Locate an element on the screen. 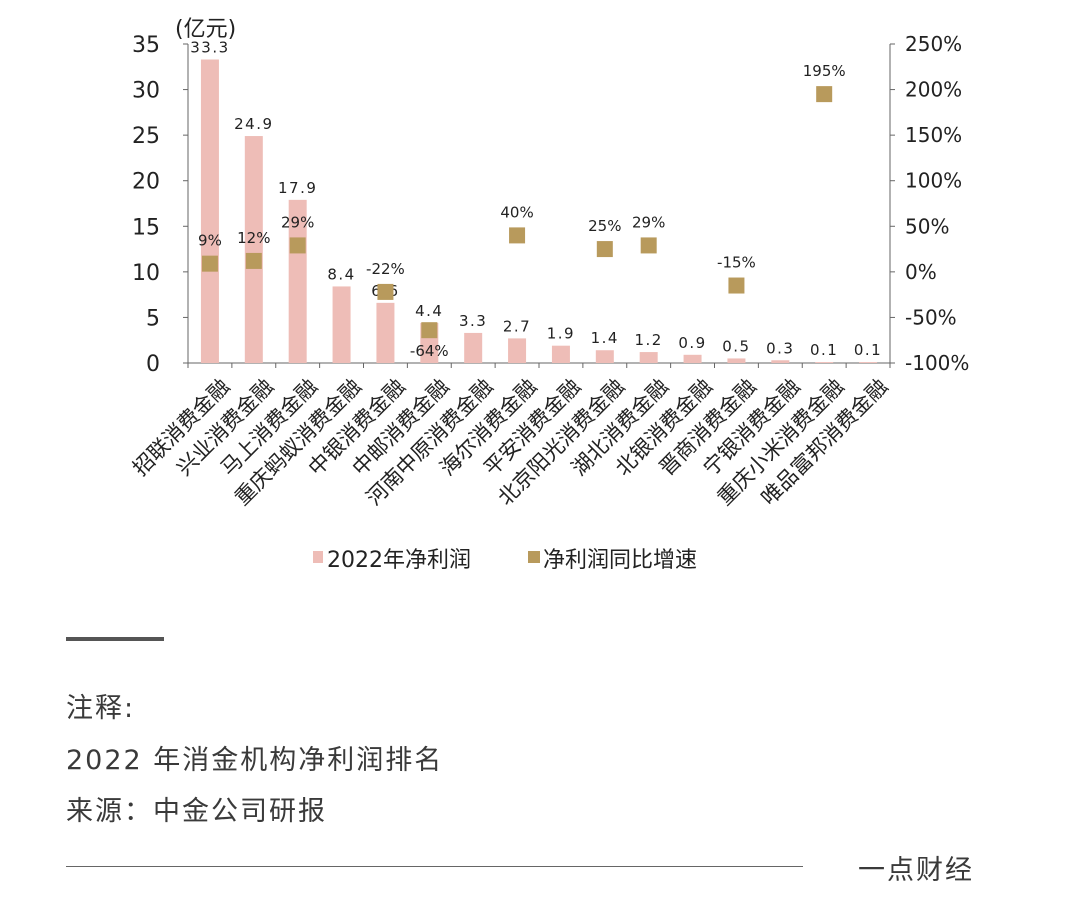 Image resolution: width=1080 pixels, height=911 pixels. right-tick-label: -100% is located at coordinates (937, 363).